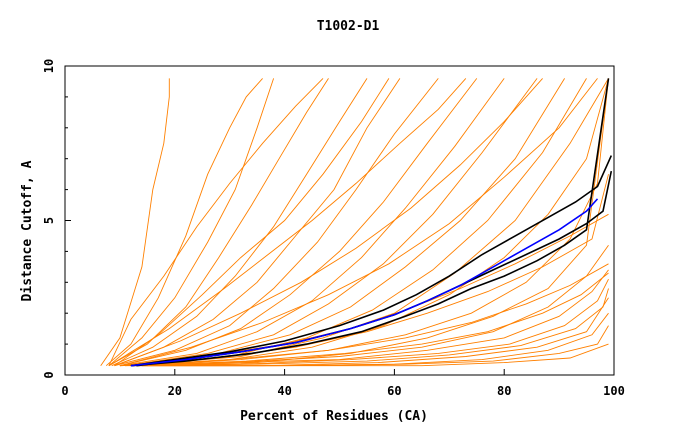 This screenshot has width=680, height=440. I want to click on y-tick-label: 10, so click(49, 66).